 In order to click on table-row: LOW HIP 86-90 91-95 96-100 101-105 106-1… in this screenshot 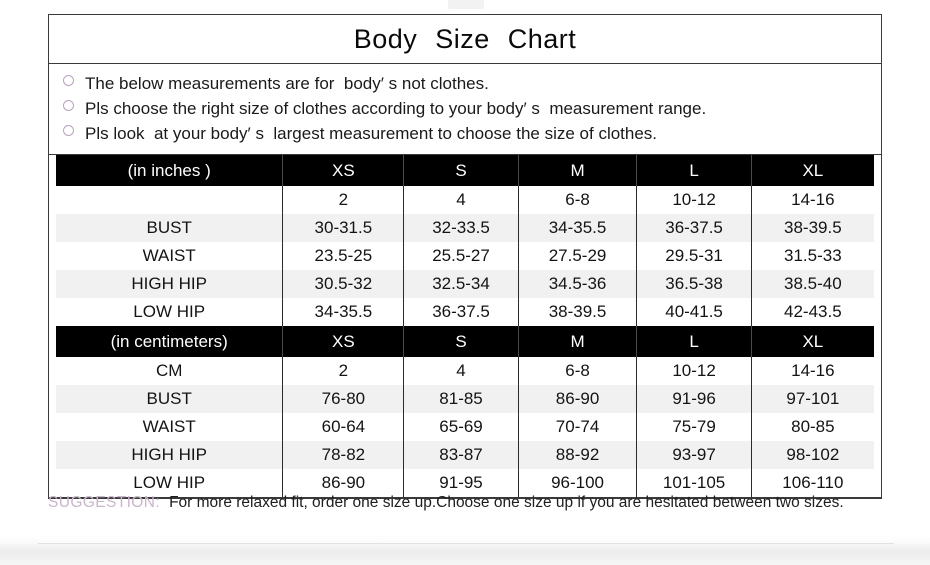, I will do `click(465, 483)`.